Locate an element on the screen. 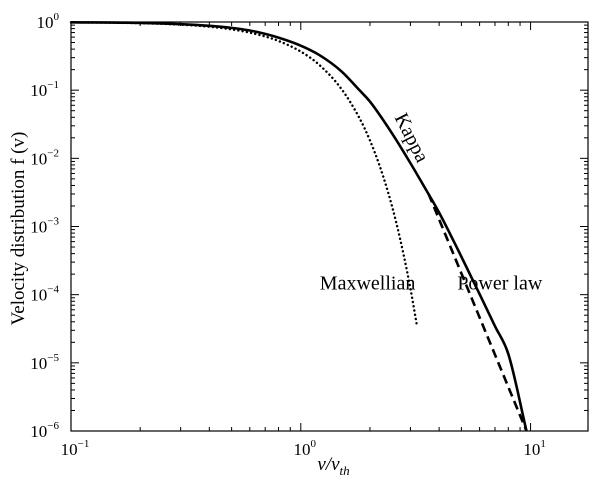 Image resolution: width=592 pixels, height=489 pixels. x-axis-title-main: v/v is located at coordinates (328, 464).